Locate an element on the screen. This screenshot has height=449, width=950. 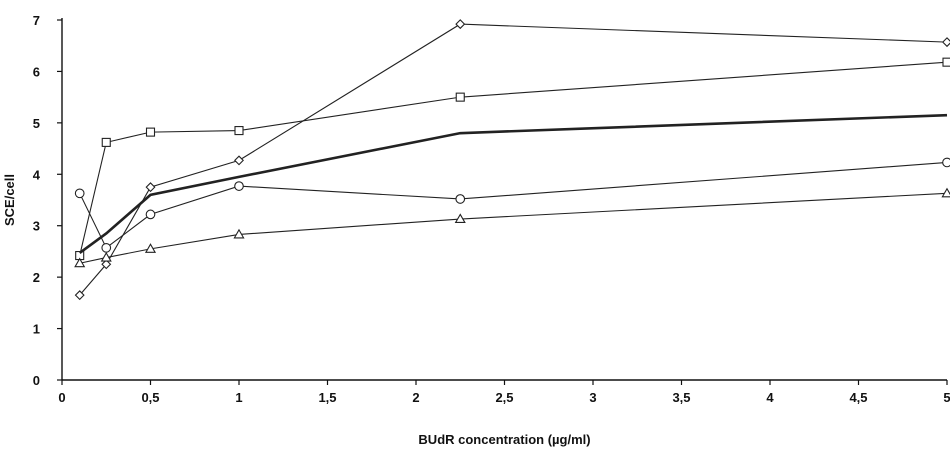
x-tick-label: 0,5 is located at coordinates (150, 397).